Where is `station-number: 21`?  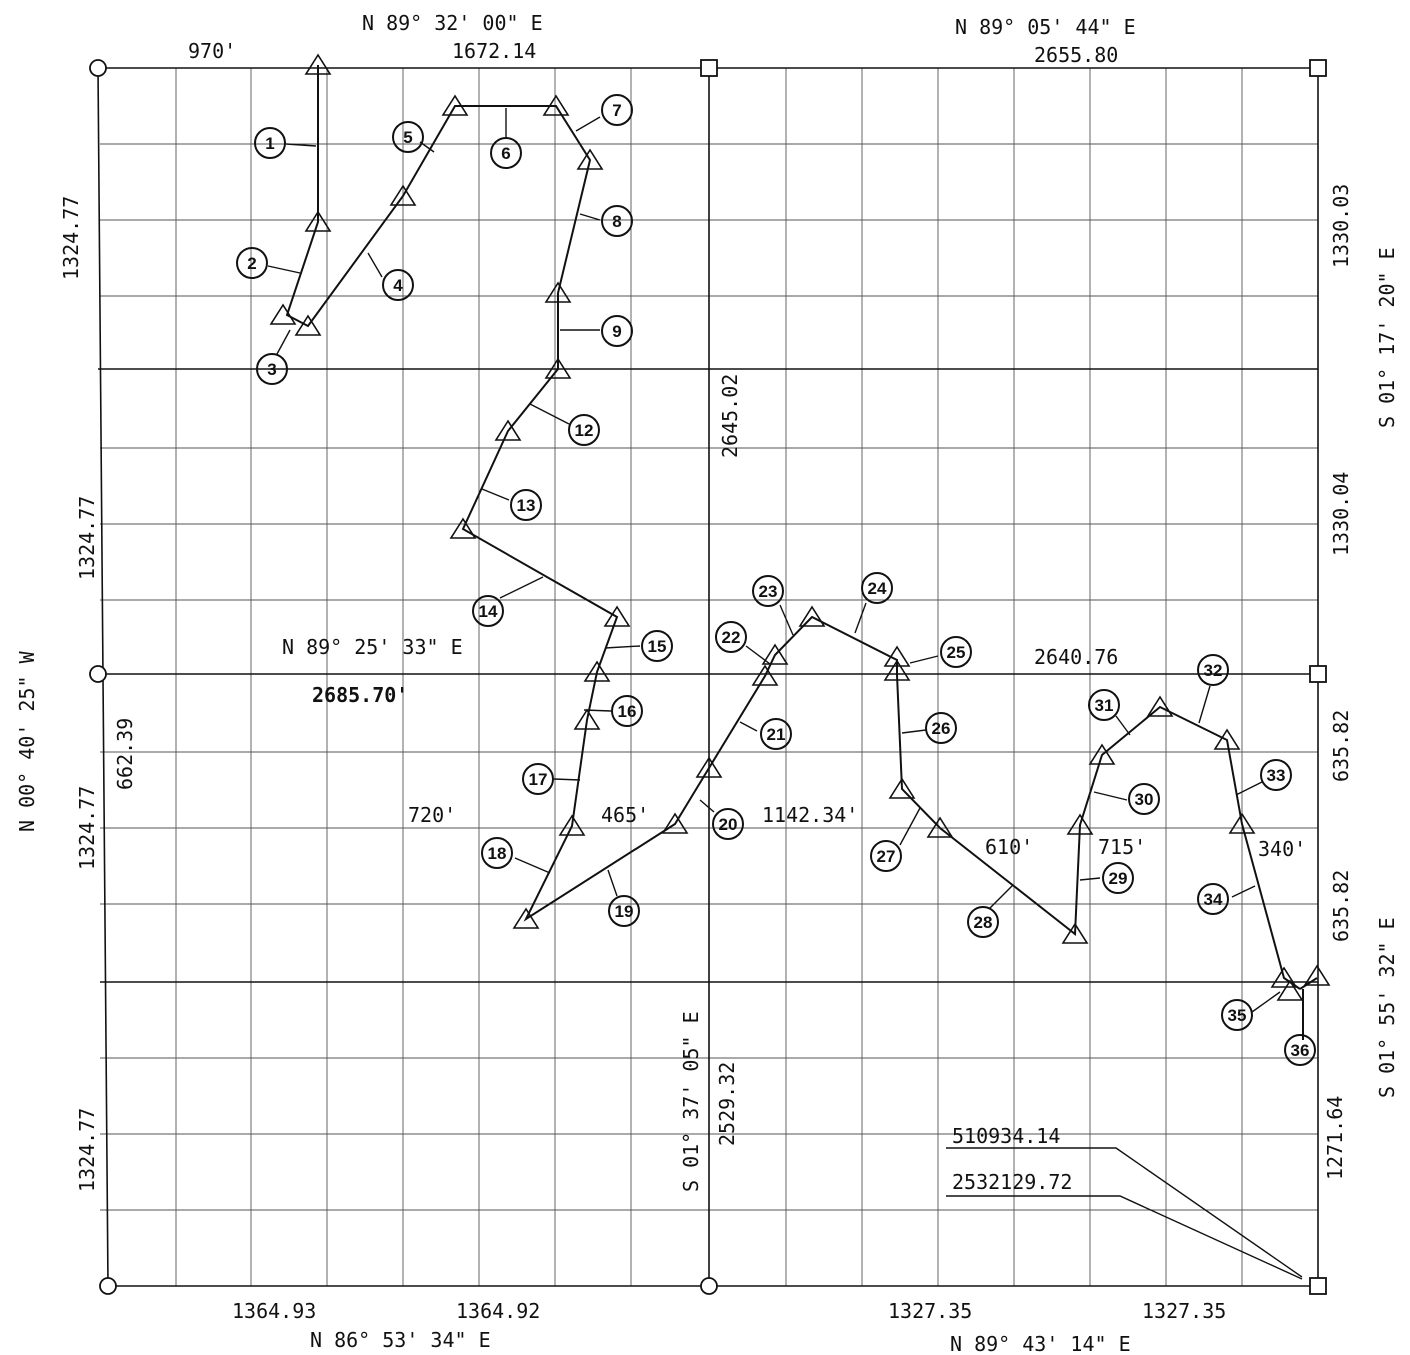
station-number: 21 is located at coordinates (776, 734).